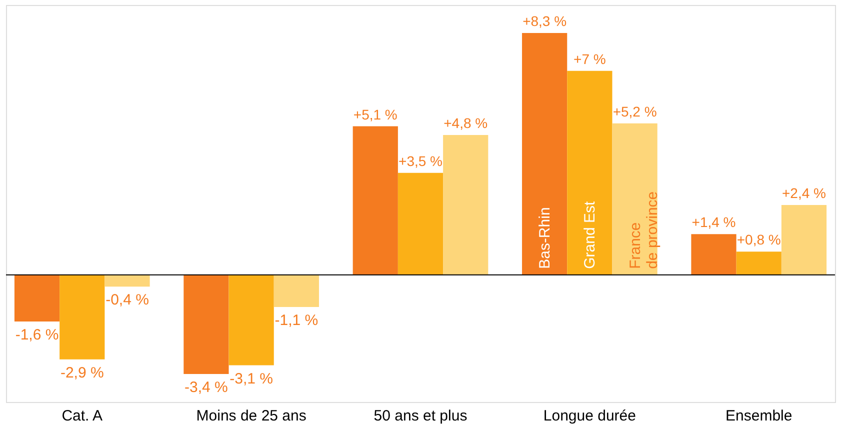 The width and height of the screenshot is (841, 428). What do you see at coordinates (420, 160) in the screenshot?
I see `data-label: +3,5 %` at bounding box center [420, 160].